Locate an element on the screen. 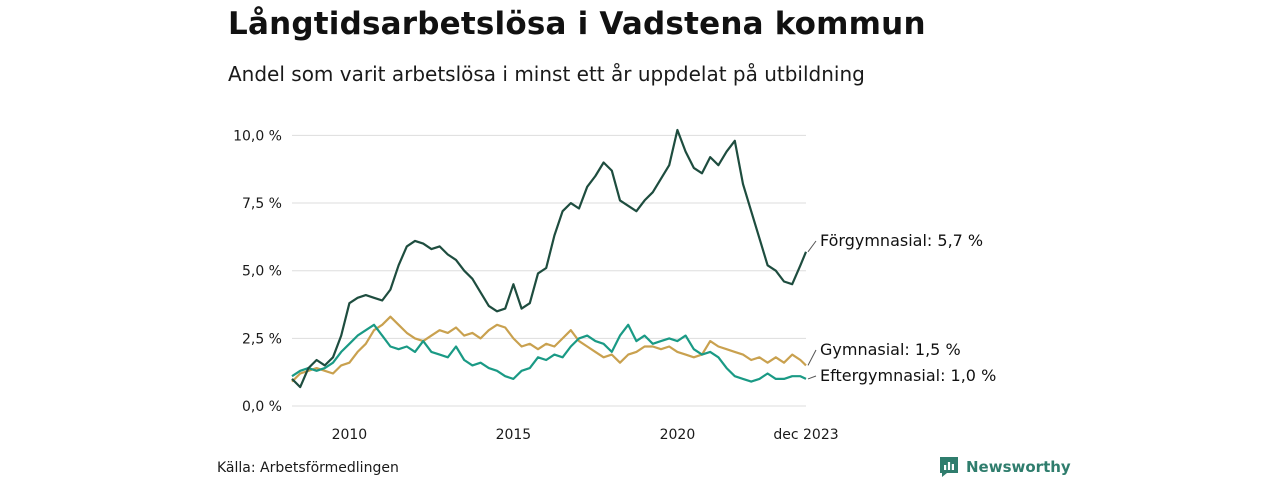  brand-logo: Newsworthy is located at coordinates (1004, 467).